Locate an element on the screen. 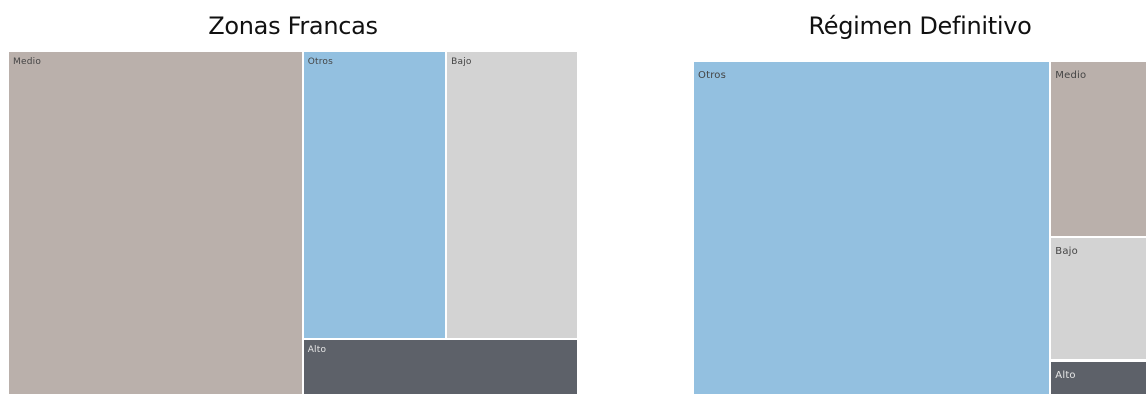 This screenshot has height=395, width=1147. treemap-tile-medio: Medio is located at coordinates (1098, 149).